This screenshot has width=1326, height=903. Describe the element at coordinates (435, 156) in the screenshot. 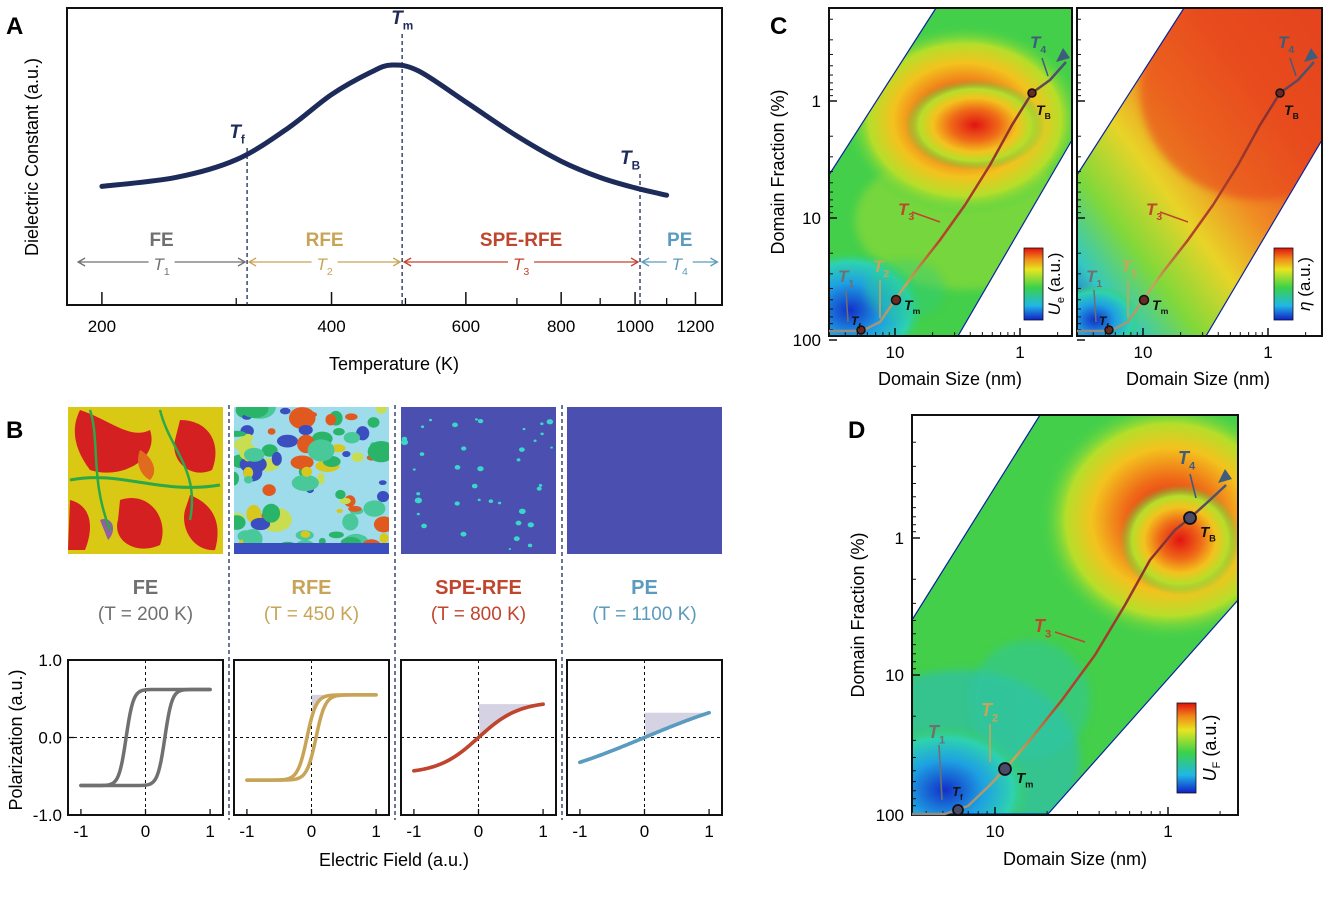

I see `panel-a-transition-markers: Tf Tm TB` at that location.